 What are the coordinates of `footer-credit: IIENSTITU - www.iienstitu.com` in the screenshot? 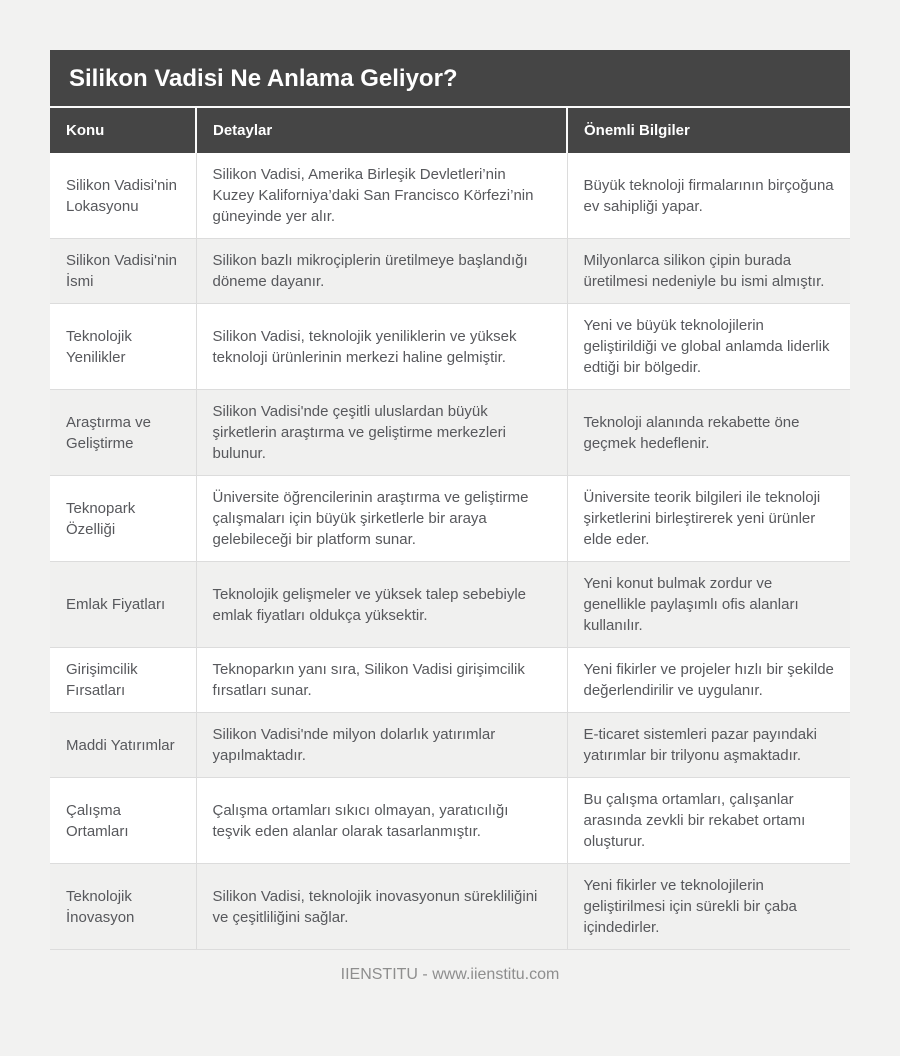 It's located at (450, 974).